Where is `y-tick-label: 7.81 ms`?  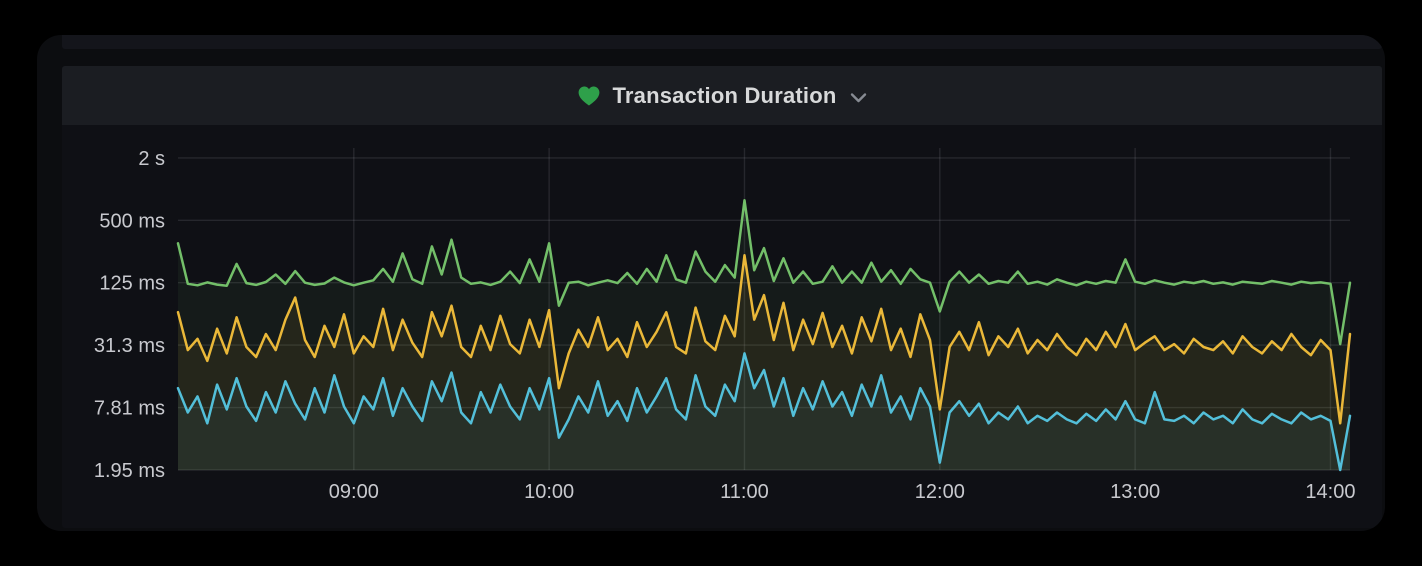
y-tick-label: 7.81 ms is located at coordinates (129, 409).